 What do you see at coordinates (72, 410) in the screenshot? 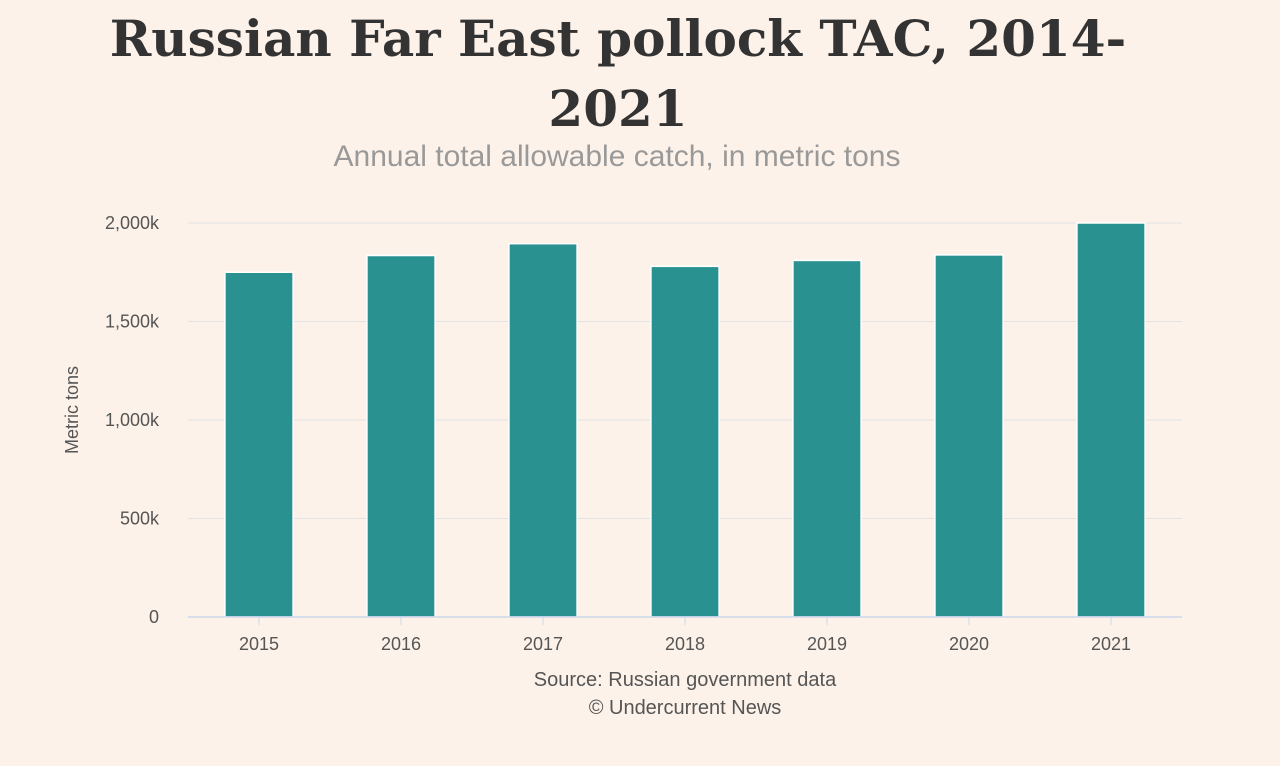
I see `y-axis-title: Metric tons` at bounding box center [72, 410].